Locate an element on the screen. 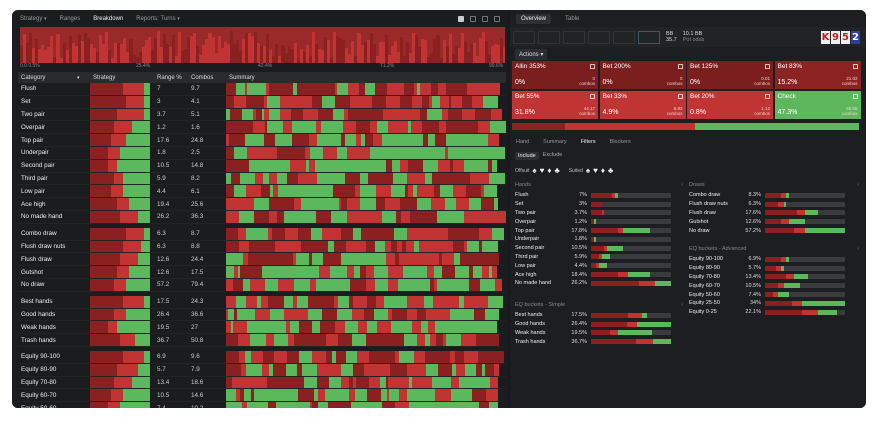 The width and height of the screenshot is (878, 422). table-row: Combo draw 6.3 8.7 is located at coordinates (262, 234).